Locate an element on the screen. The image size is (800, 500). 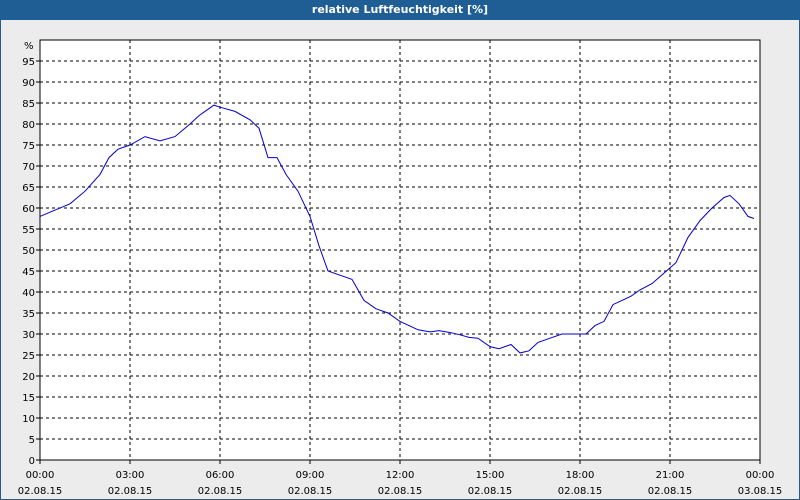
x-tick-time-label: 15:00 is located at coordinates (490, 475).